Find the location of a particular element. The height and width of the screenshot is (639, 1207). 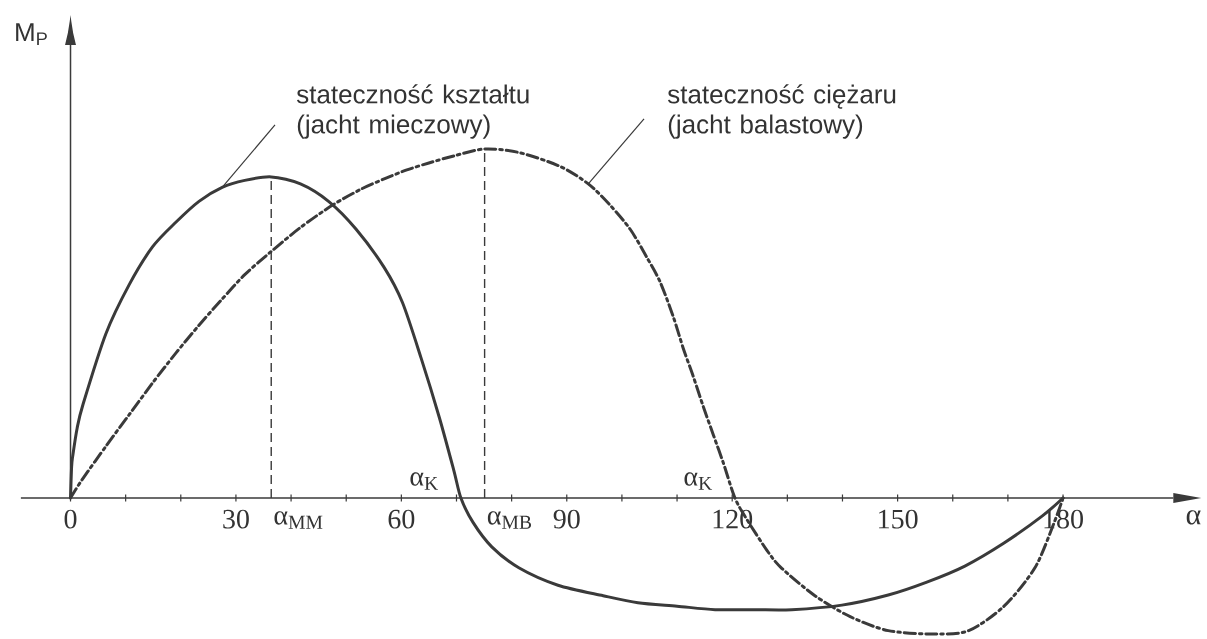

y-axis-title: M$_{P}$ is located at coordinates (31, 34).